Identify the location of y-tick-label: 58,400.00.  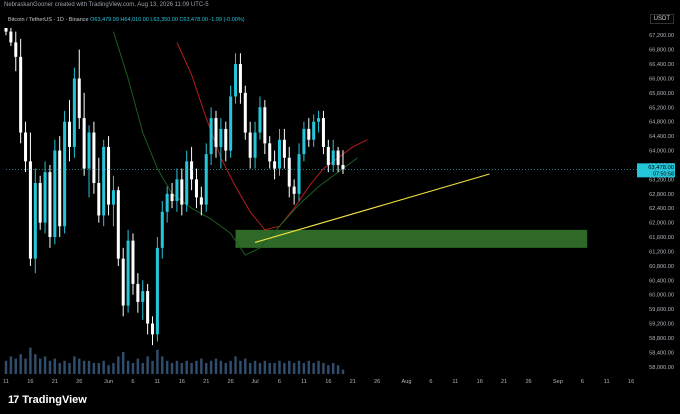
(661, 353).